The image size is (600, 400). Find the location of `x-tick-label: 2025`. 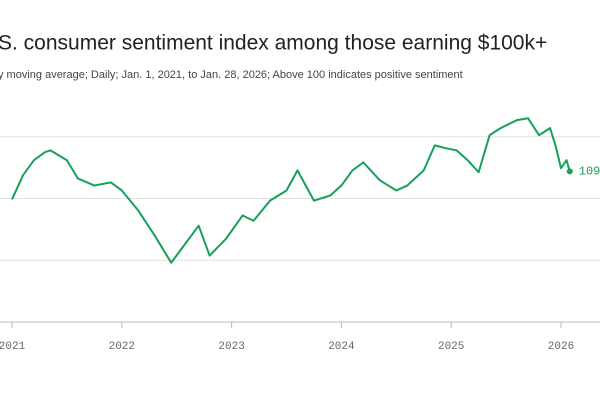

x-tick-label: 2025 is located at coordinates (451, 347).